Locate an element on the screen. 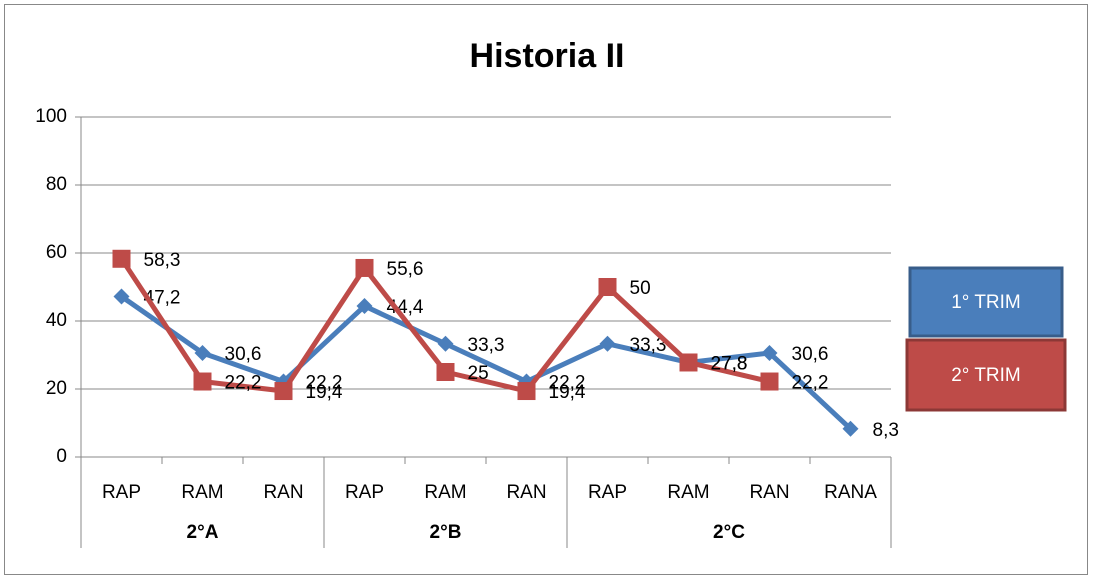  legend-label: 2° TRIM is located at coordinates (986, 375).